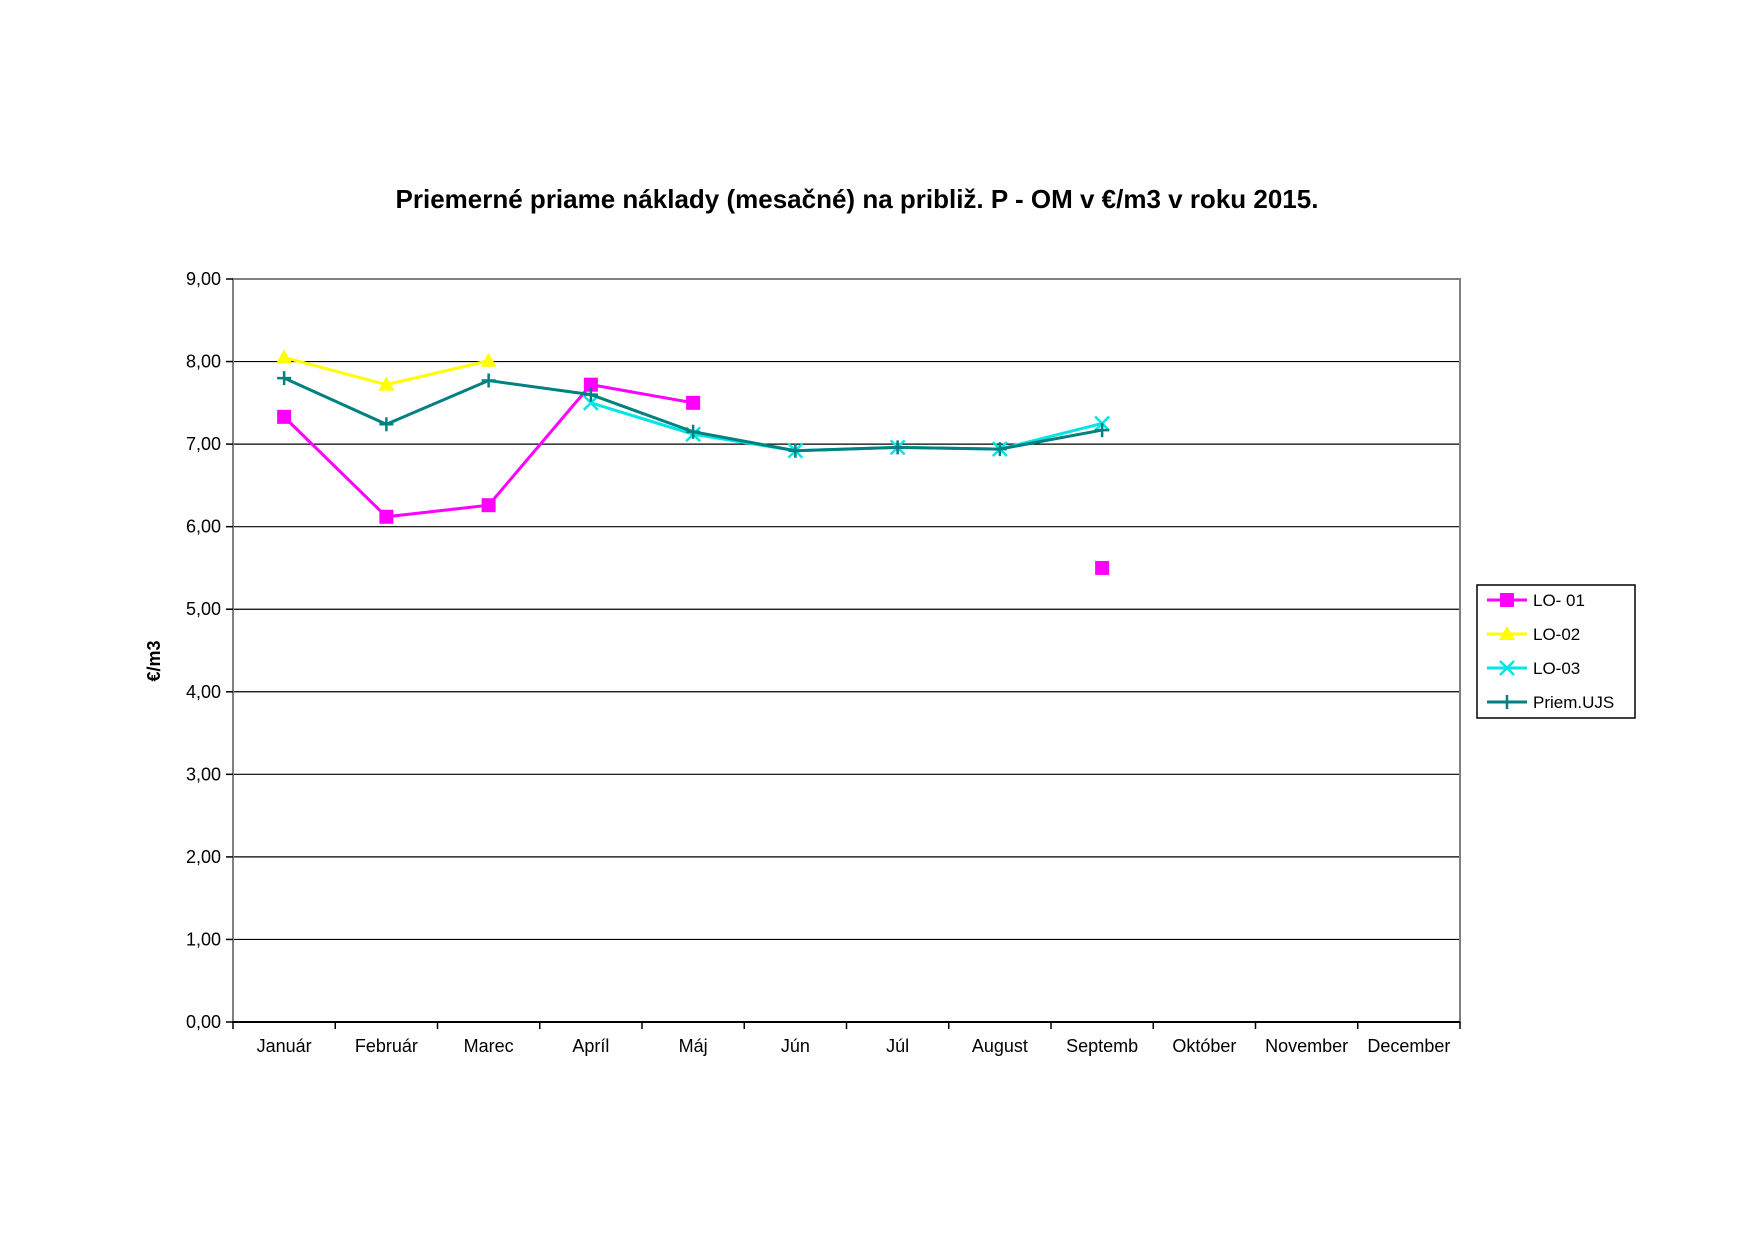 The width and height of the screenshot is (1754, 1240). I want to click on x-tick-label: Január, so click(284, 1046).